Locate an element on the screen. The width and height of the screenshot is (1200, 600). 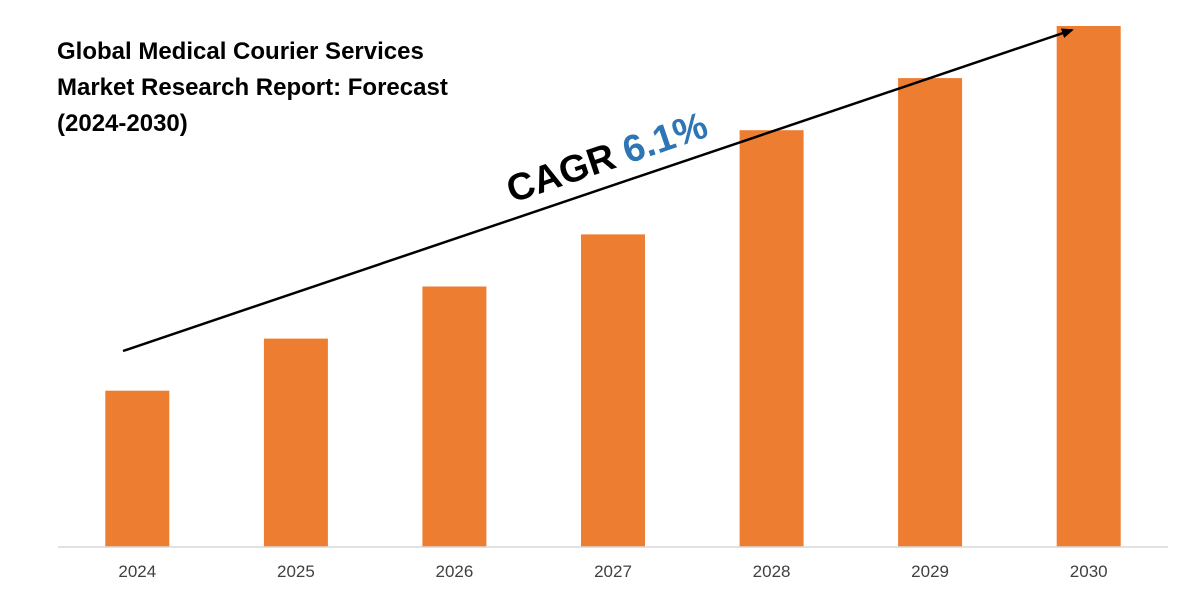
bar-2026 is located at coordinates (454, 416).